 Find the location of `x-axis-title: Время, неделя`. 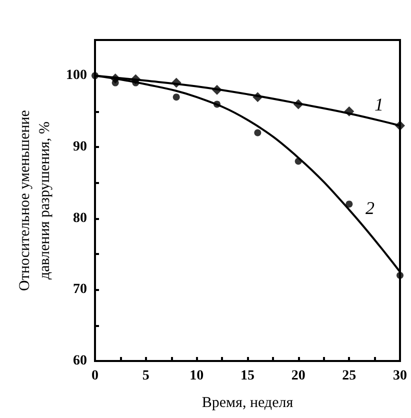

x-axis-title: Время, неделя is located at coordinates (248, 403).